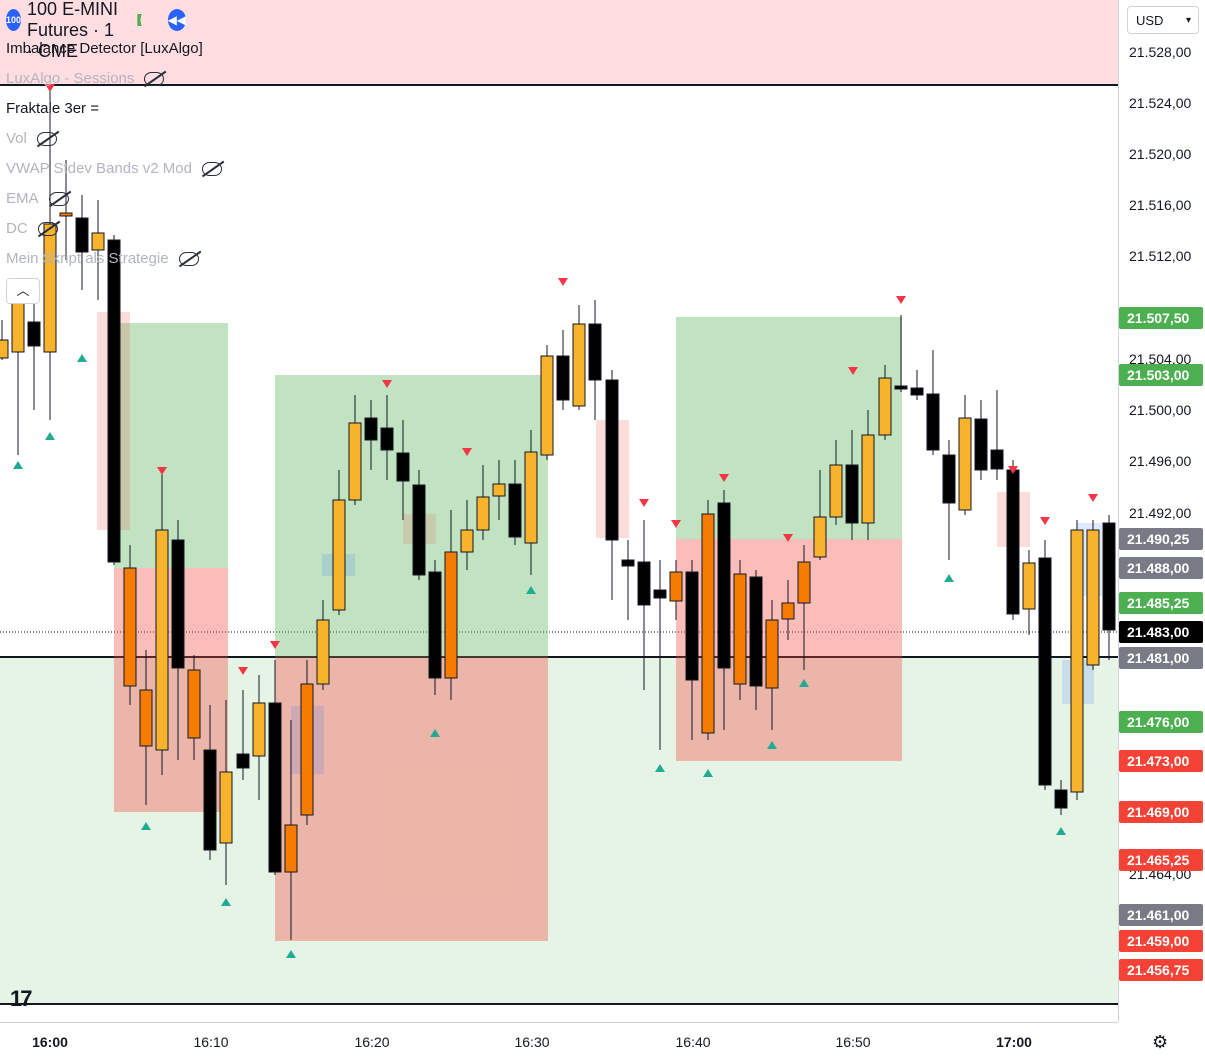 Image resolution: width=1205 pixels, height=1061 pixels. Describe the element at coordinates (32, 229) in the screenshot. I see `legend-item: DC` at that location.